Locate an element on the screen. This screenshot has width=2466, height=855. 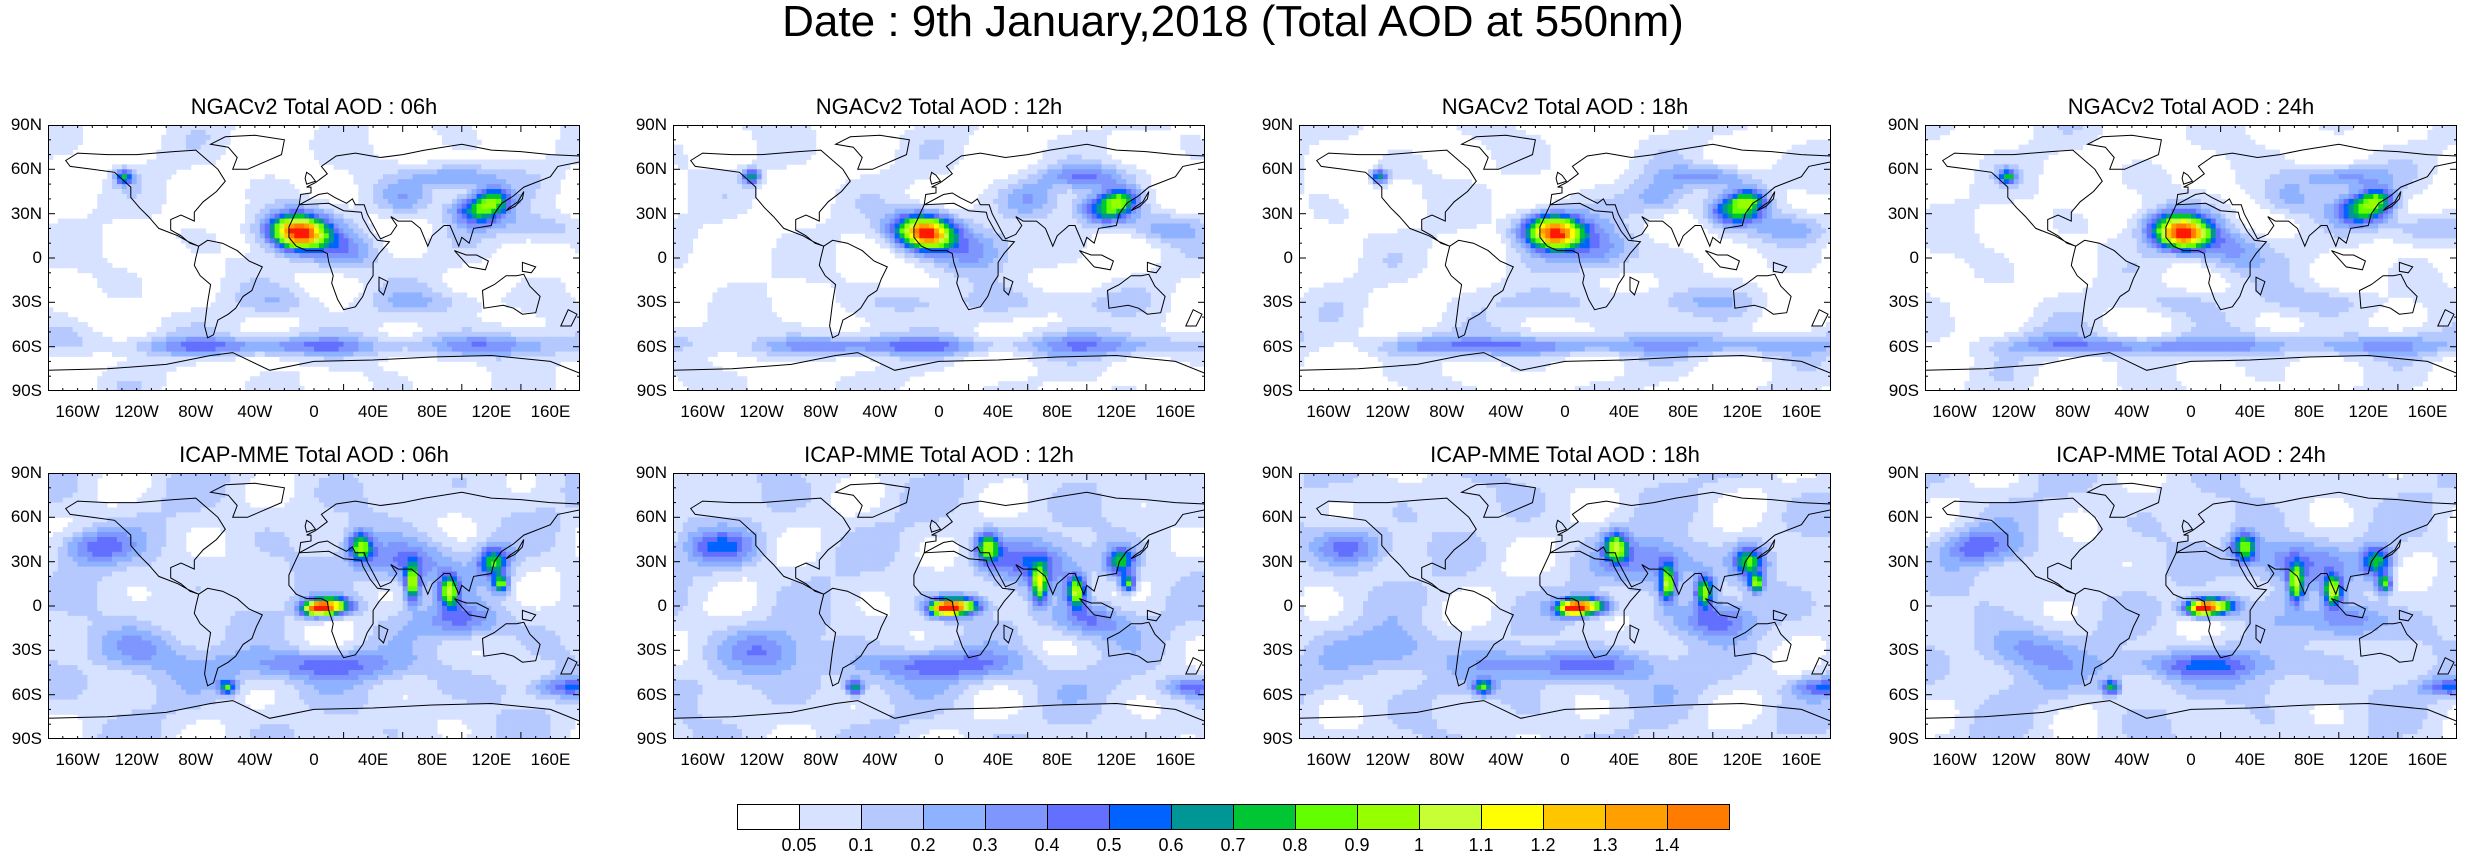
colorbar-label: 0.2 is located at coordinates (923, 845).